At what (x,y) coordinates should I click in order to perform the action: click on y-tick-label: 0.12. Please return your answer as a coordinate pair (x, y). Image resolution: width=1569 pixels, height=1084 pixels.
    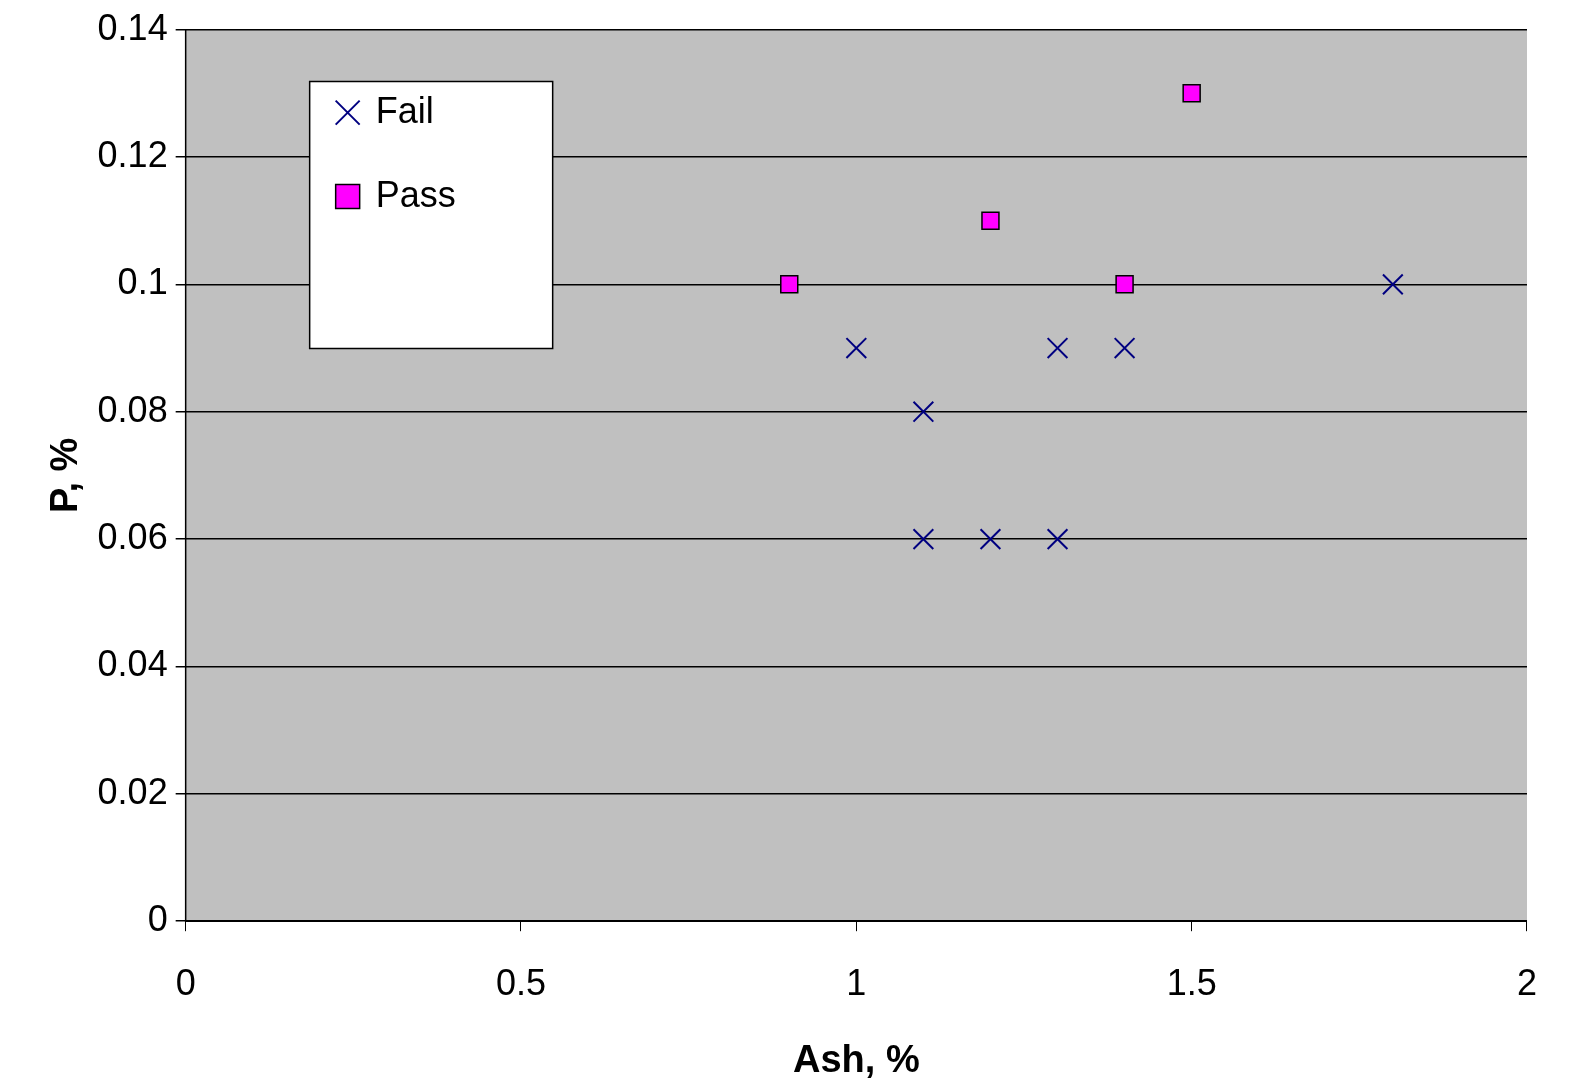
    Looking at the image, I should click on (132, 154).